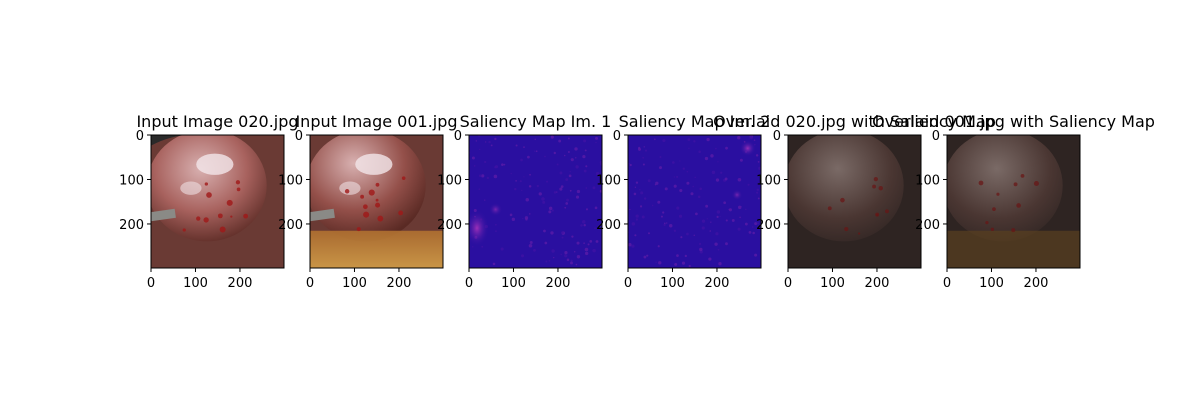 This screenshot has height=400, width=1200. Describe the element at coordinates (536, 121) in the screenshot. I see `panel-title: Saliency Map Im. 1` at that location.